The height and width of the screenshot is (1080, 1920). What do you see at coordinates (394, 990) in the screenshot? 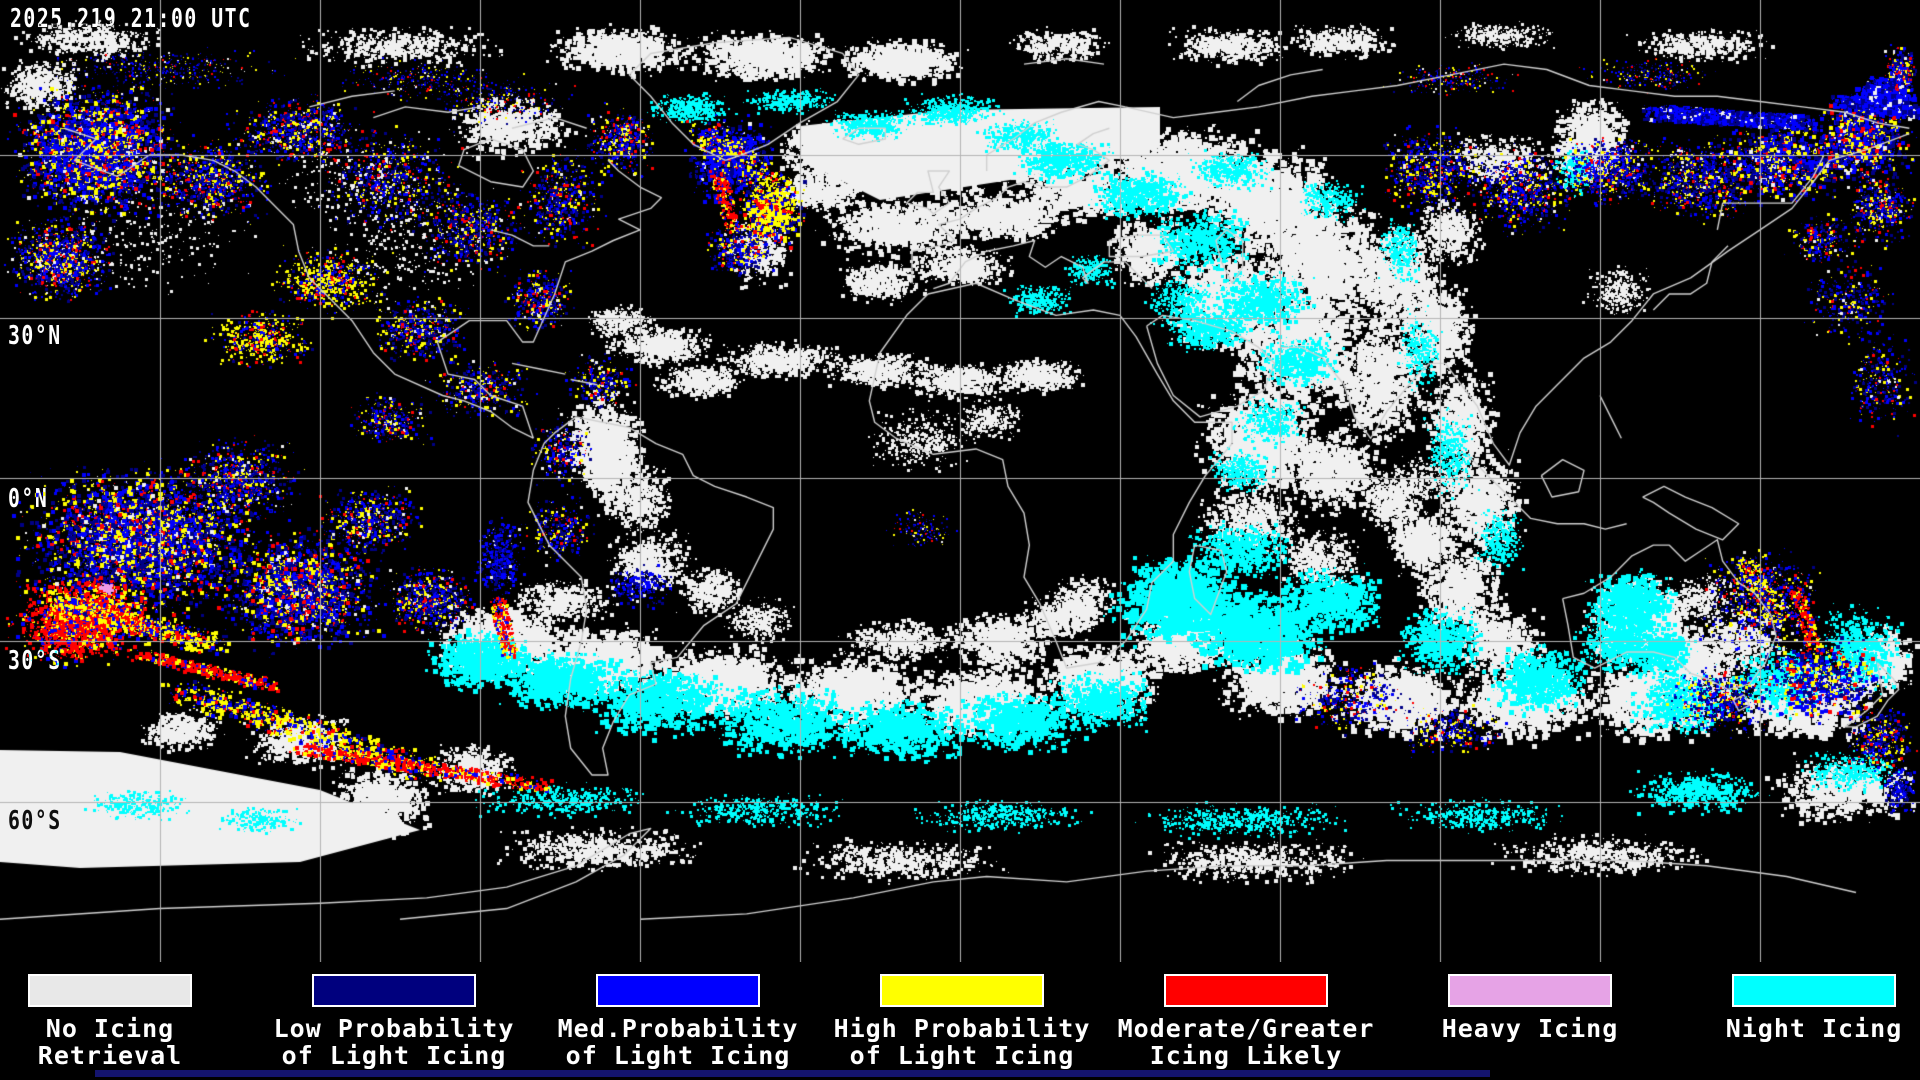
I see `legend-swatch-low-prob` at bounding box center [394, 990].